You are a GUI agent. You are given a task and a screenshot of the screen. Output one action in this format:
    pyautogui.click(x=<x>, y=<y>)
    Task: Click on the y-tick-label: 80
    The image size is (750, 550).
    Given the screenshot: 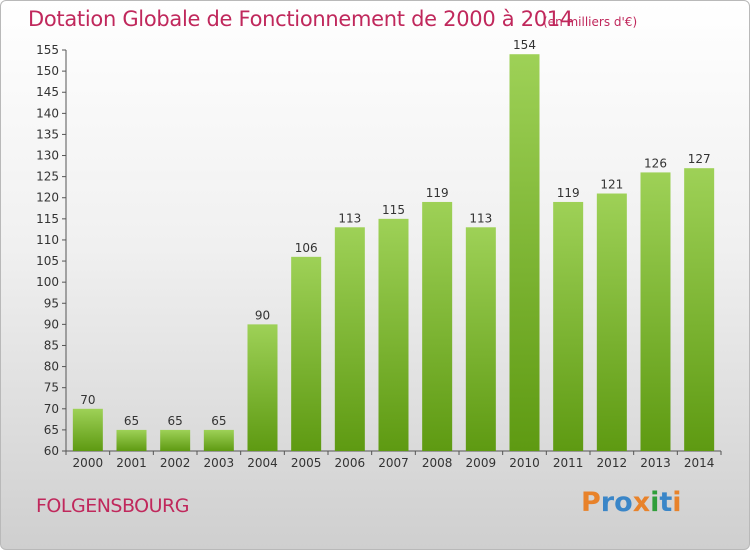 What is the action you would take?
    pyautogui.click(x=51, y=367)
    